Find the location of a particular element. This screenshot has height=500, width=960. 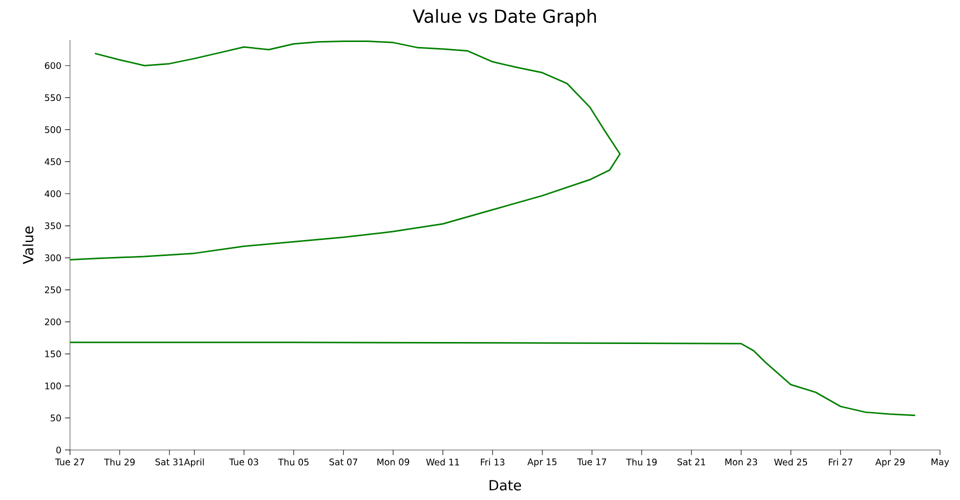

y-tick-label: 450 is located at coordinates (52, 162).